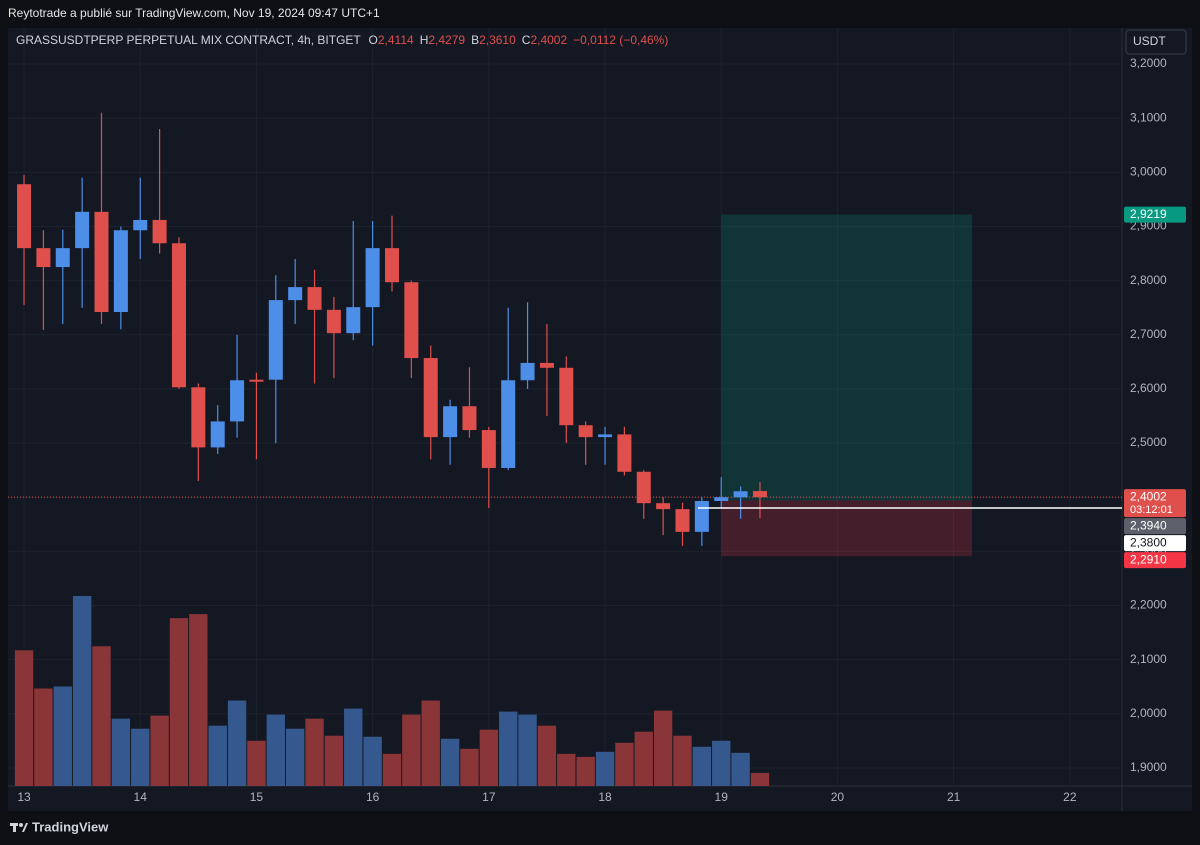  Describe the element at coordinates (1148, 442) in the screenshot. I see `y-tick-label: 2,5000` at that location.